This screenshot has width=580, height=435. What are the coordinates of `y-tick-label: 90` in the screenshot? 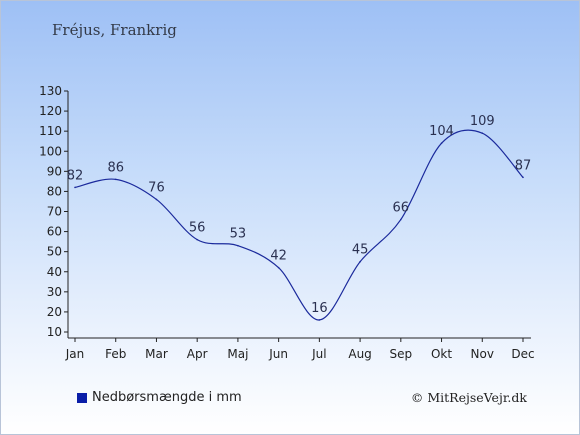 It's located at (54, 171).